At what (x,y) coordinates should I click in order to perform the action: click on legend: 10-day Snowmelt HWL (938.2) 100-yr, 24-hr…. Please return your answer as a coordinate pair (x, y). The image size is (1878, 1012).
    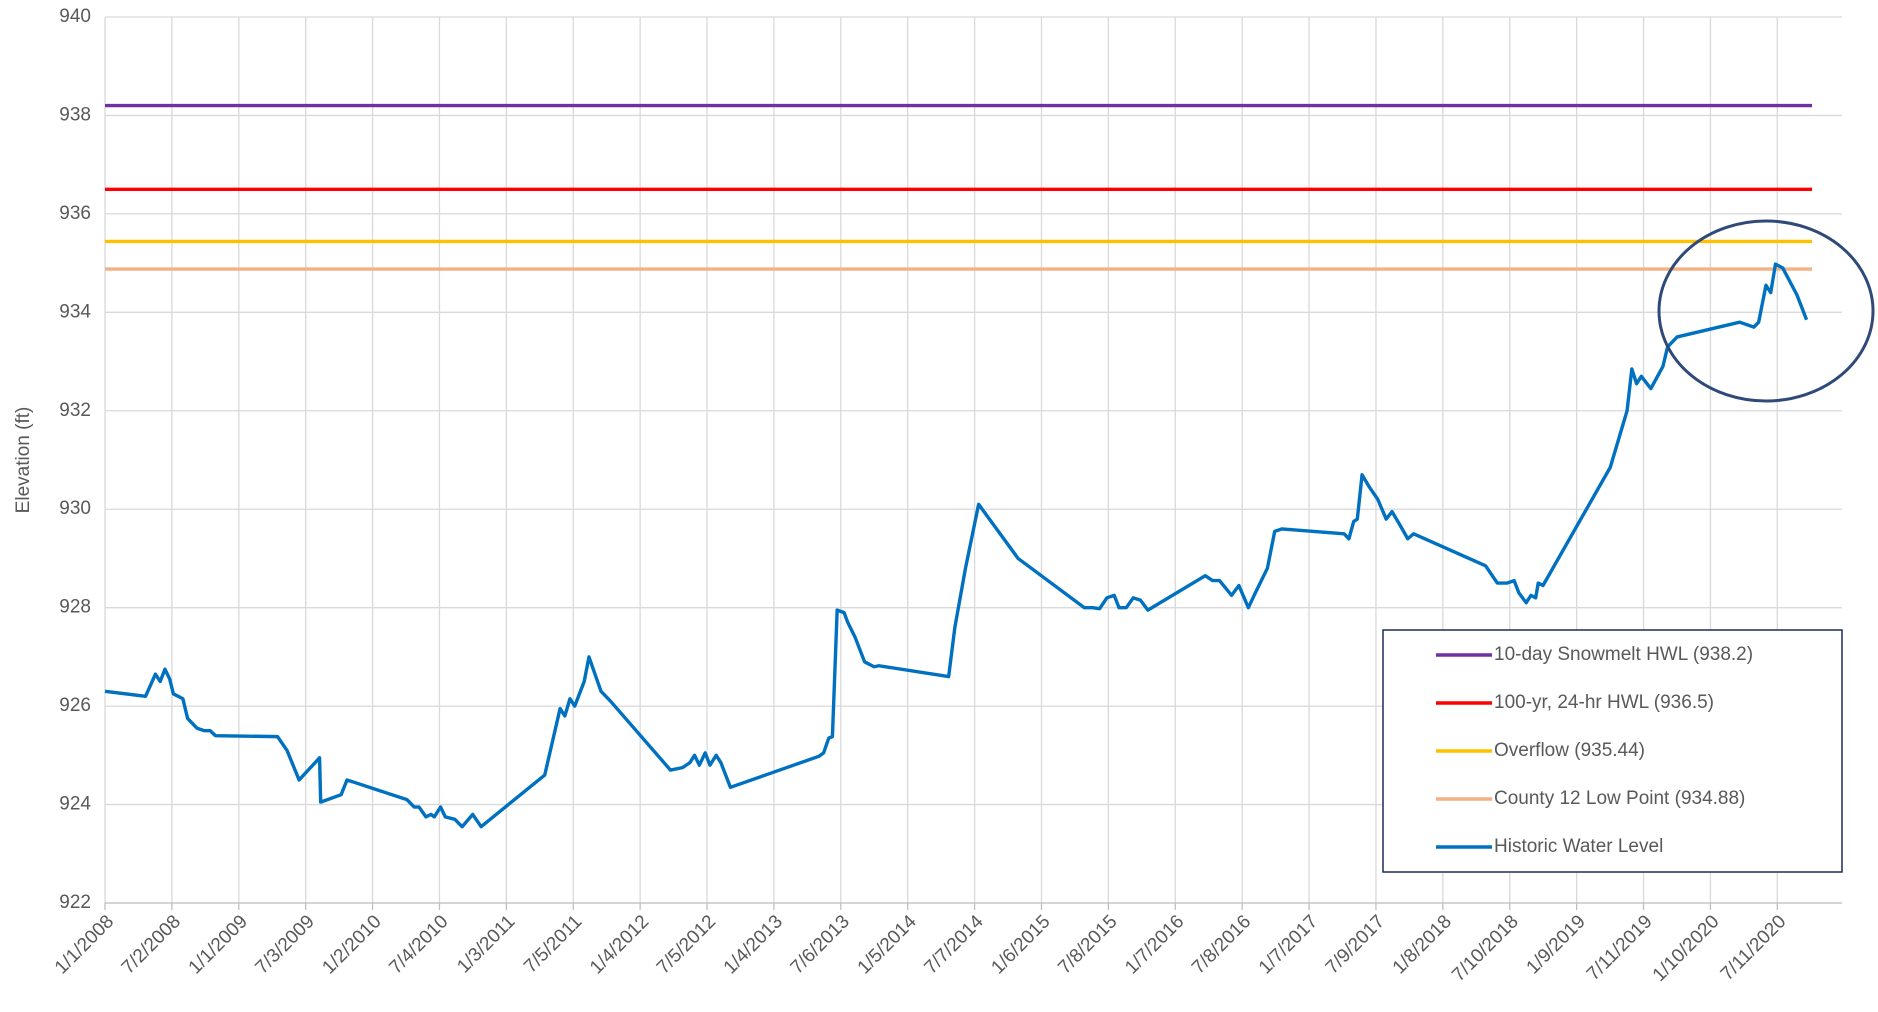
    Looking at the image, I should click on (1612, 751).